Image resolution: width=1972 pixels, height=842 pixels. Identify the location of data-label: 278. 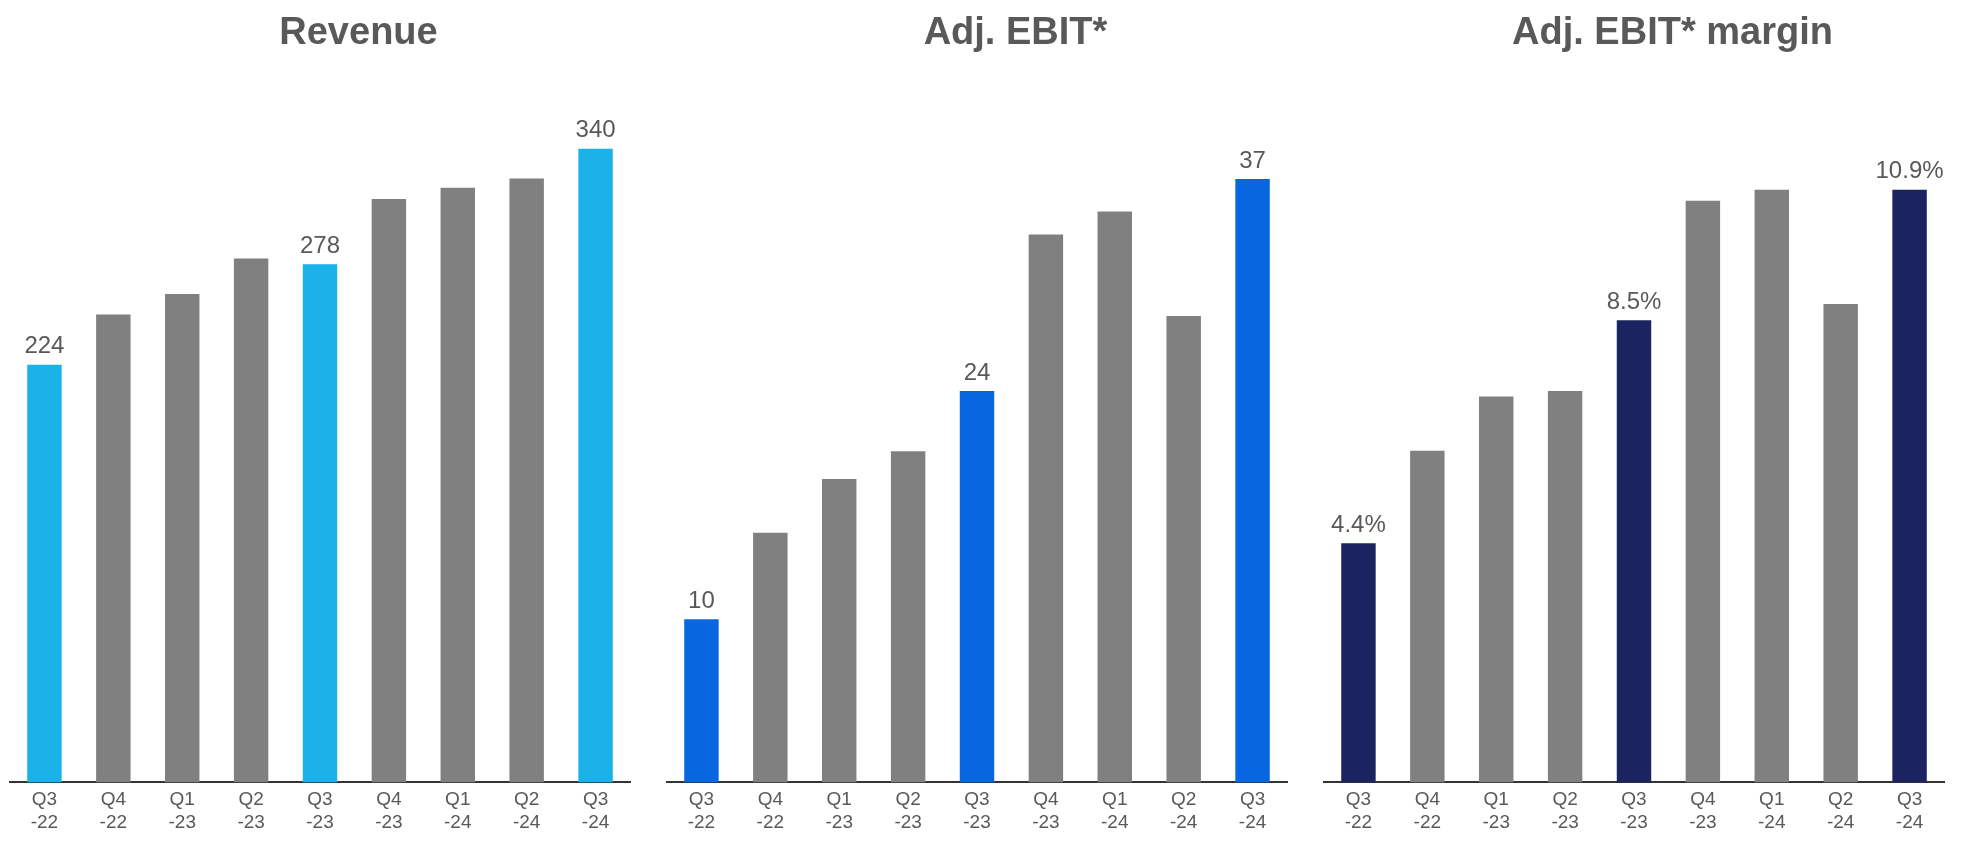
(320, 244).